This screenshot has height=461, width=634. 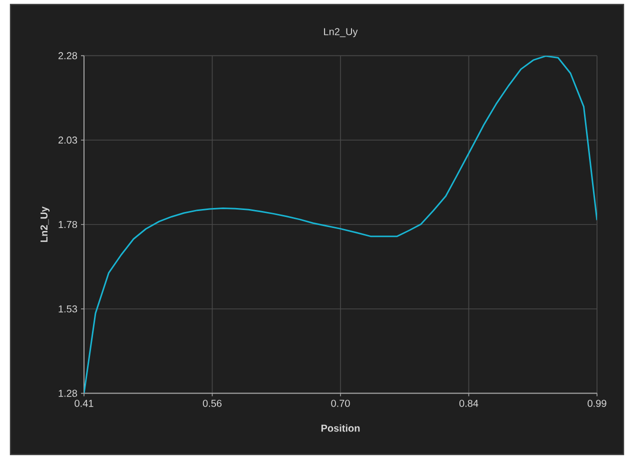 I want to click on y-axis-title: Ln2_Uy, so click(x=45, y=224).